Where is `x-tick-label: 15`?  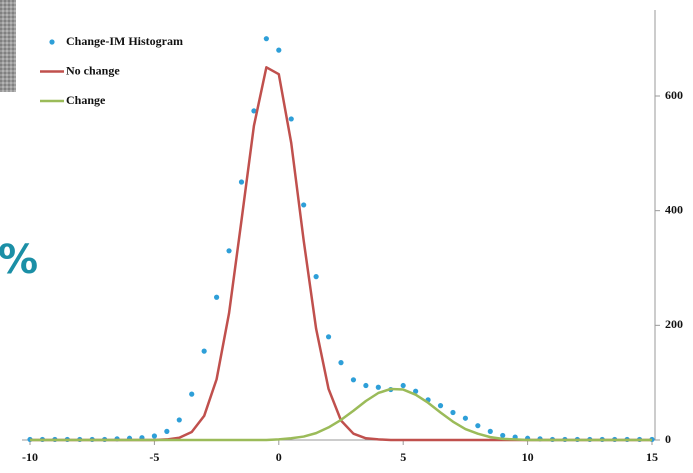
x-tick-label: 15 is located at coordinates (652, 457).